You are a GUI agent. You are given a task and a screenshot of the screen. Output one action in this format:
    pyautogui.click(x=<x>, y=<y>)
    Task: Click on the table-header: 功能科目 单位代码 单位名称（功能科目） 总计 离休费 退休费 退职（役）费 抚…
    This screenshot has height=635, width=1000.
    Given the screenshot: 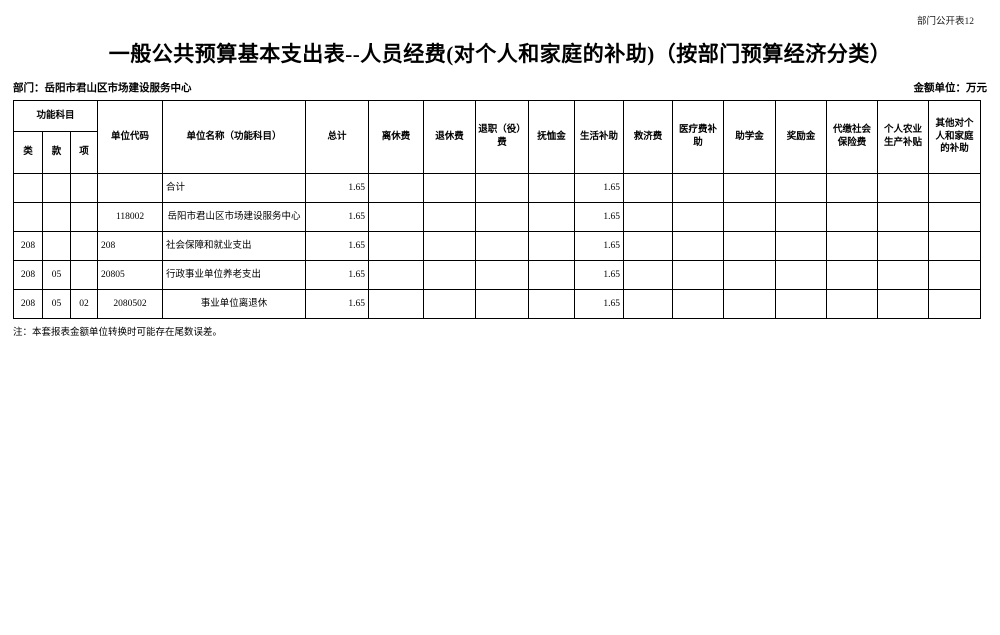 What is the action you would take?
    pyautogui.click(x=497, y=137)
    